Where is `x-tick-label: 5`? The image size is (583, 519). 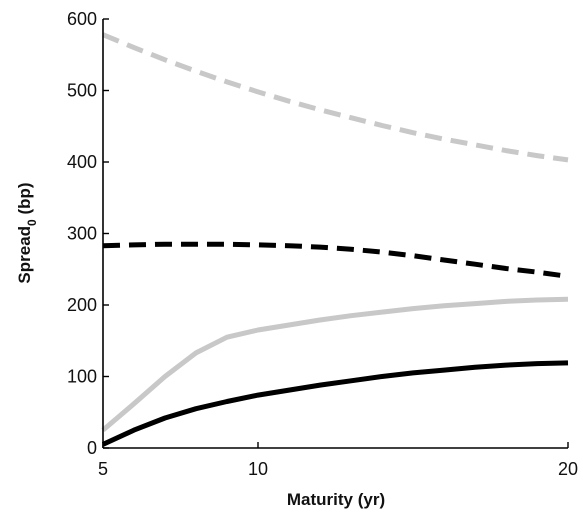
x-tick-label: 5 is located at coordinates (103, 469).